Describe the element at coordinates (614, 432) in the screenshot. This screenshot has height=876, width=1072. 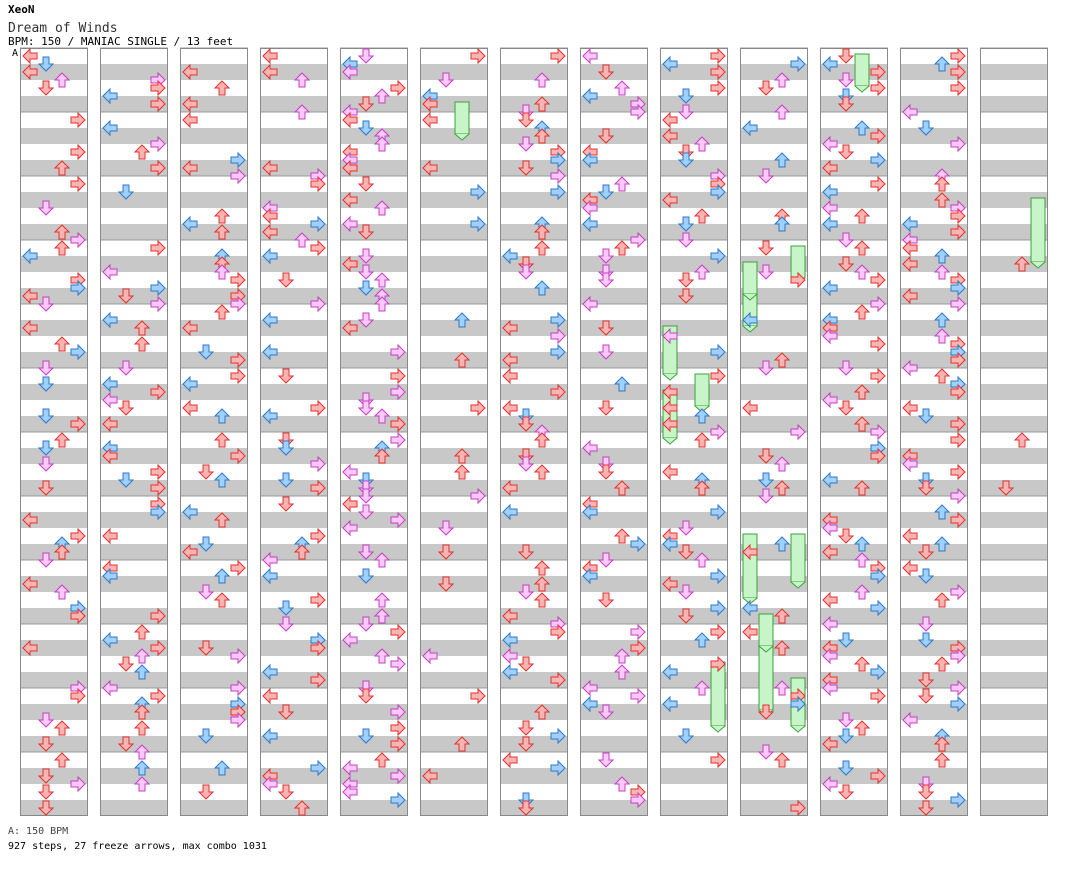
I see `column-border` at that location.